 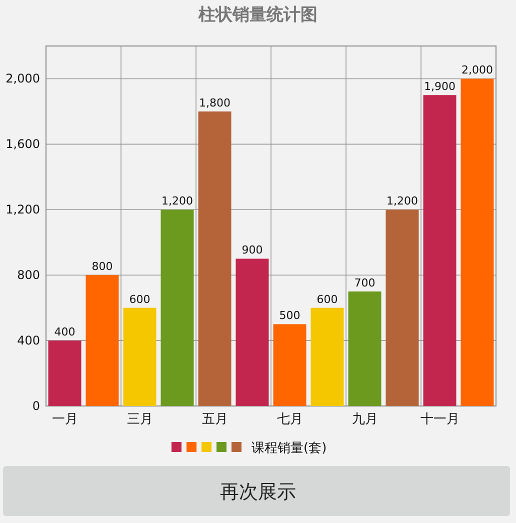 I want to click on y-tick-label: 1,600, so click(x=23, y=144).